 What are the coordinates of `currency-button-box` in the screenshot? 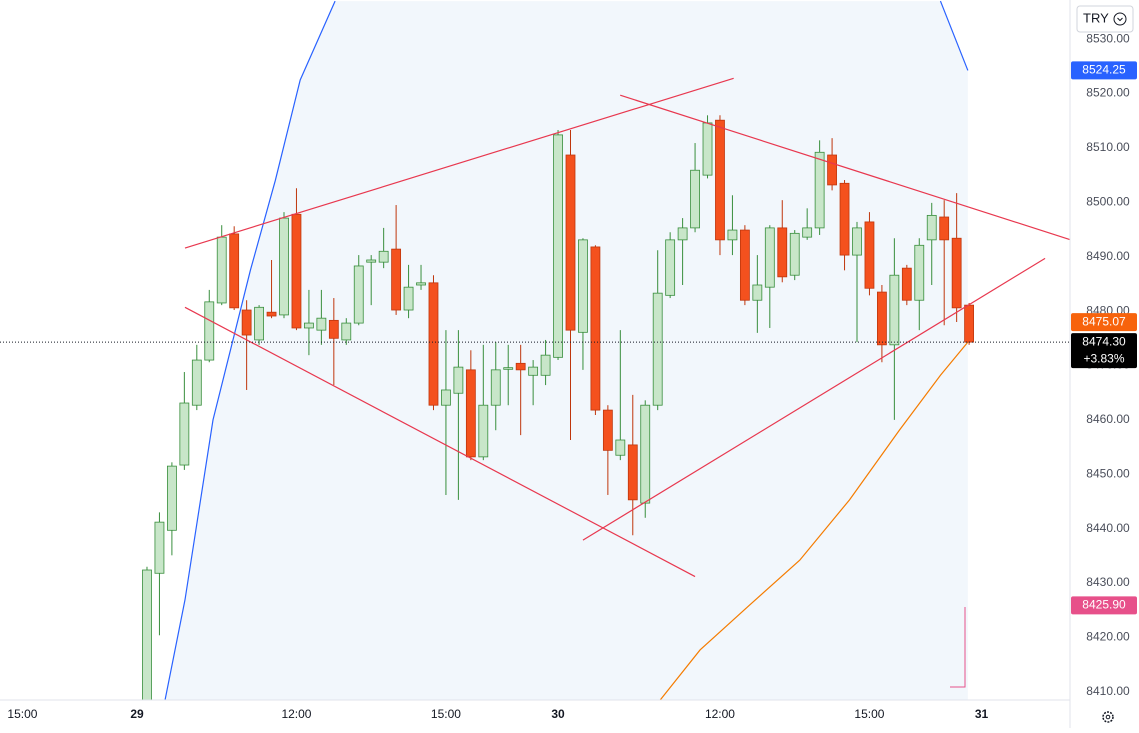 It's located at (1105, 19).